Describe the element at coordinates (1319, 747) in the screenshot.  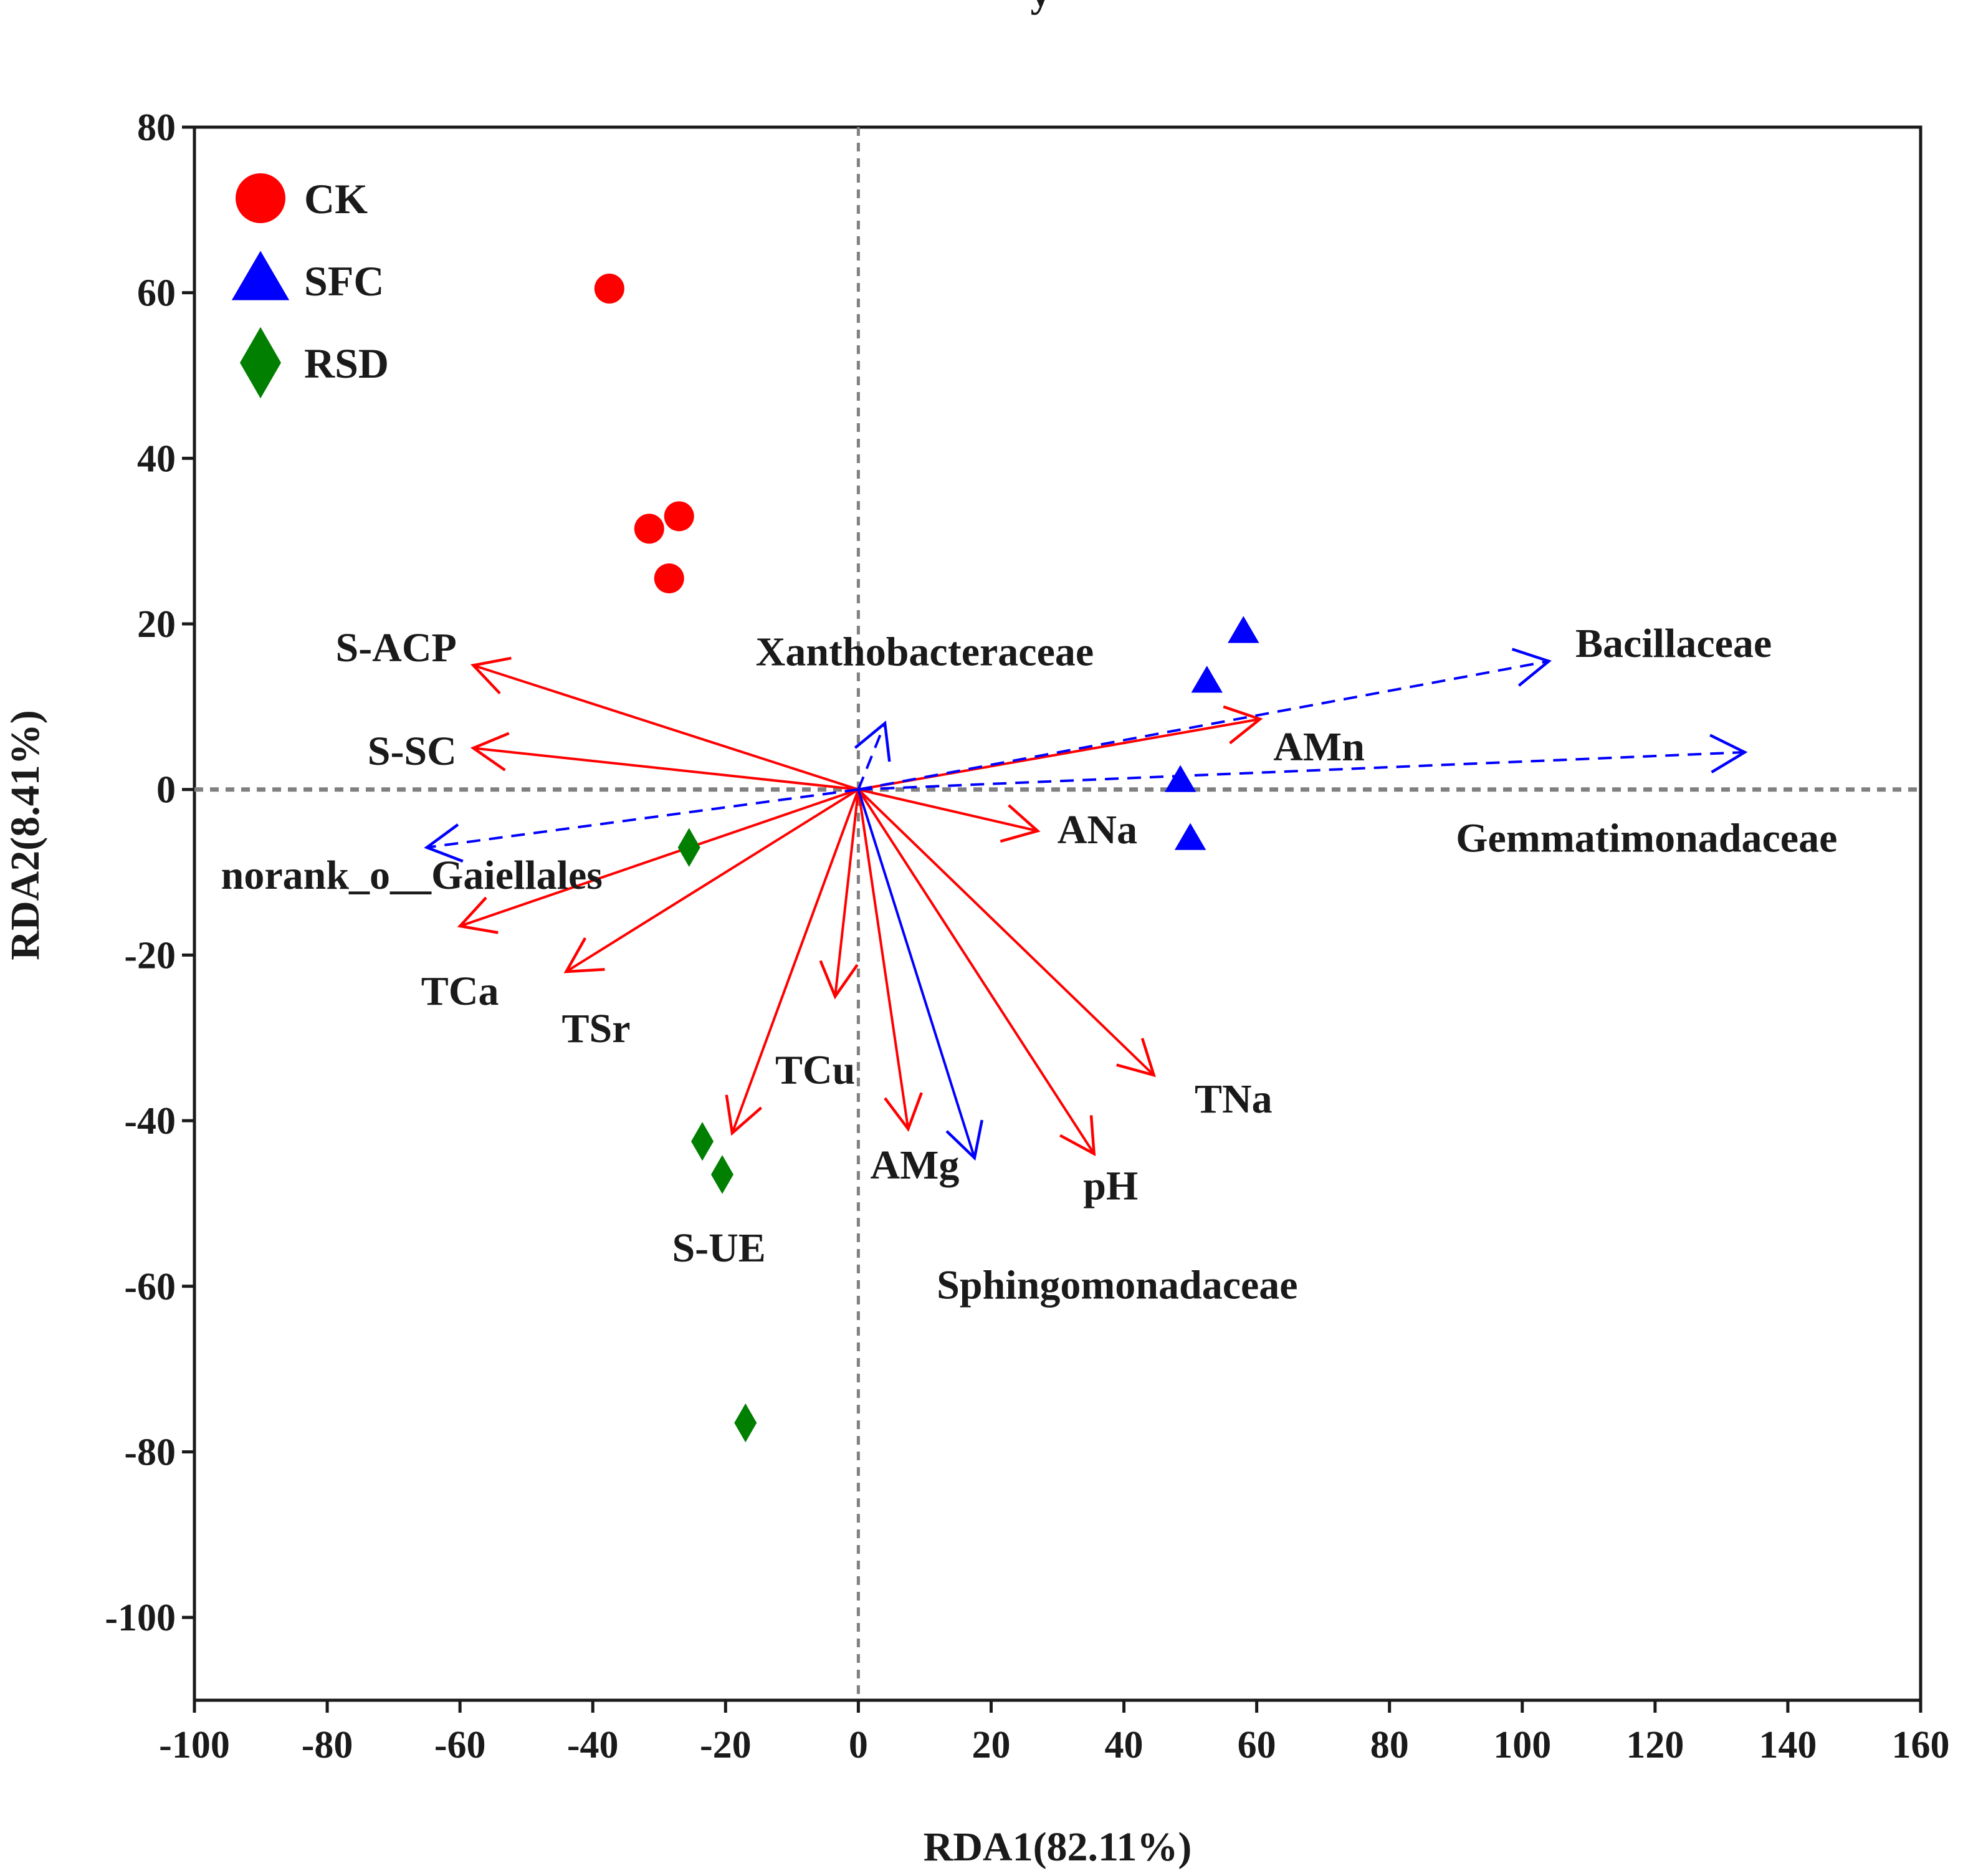
I see `vector-label-amn: AMn` at that location.